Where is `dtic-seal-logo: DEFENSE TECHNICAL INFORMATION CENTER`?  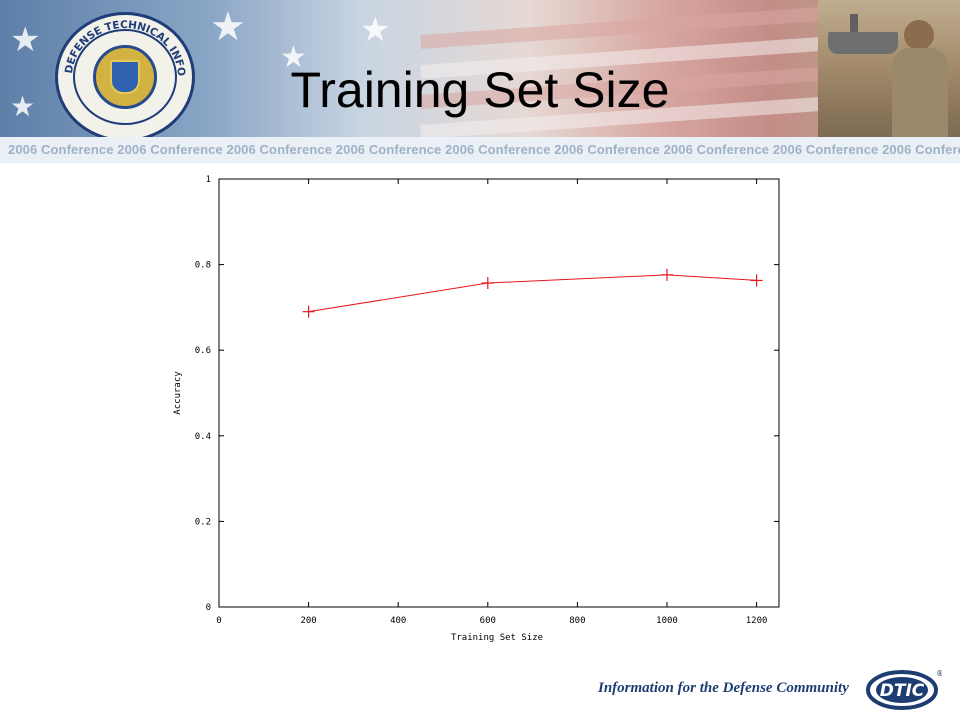 dtic-seal-logo: DEFENSE TECHNICAL INFORMATION CENTER is located at coordinates (125, 74).